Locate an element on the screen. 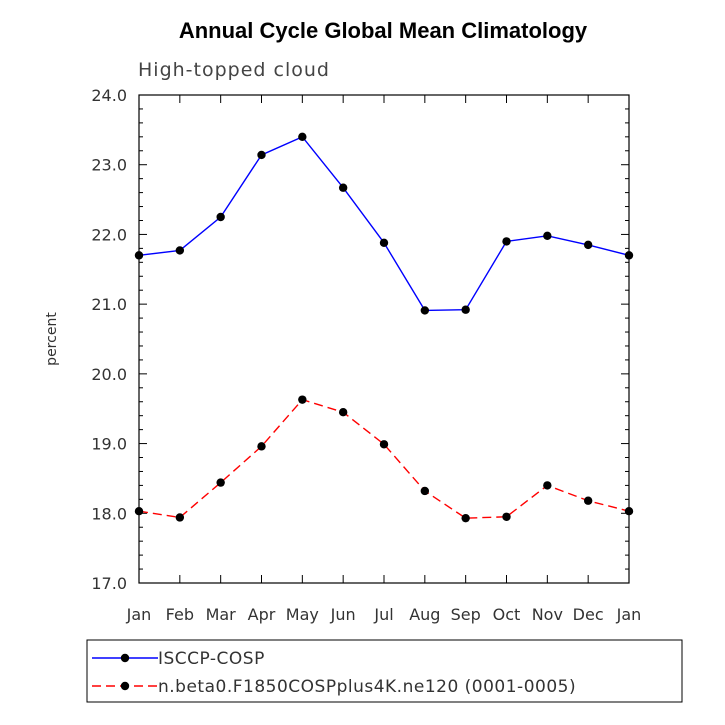 Image resolution: width=725 pixels, height=725 pixels. y-tick-label: 17.0 is located at coordinates (109, 583).